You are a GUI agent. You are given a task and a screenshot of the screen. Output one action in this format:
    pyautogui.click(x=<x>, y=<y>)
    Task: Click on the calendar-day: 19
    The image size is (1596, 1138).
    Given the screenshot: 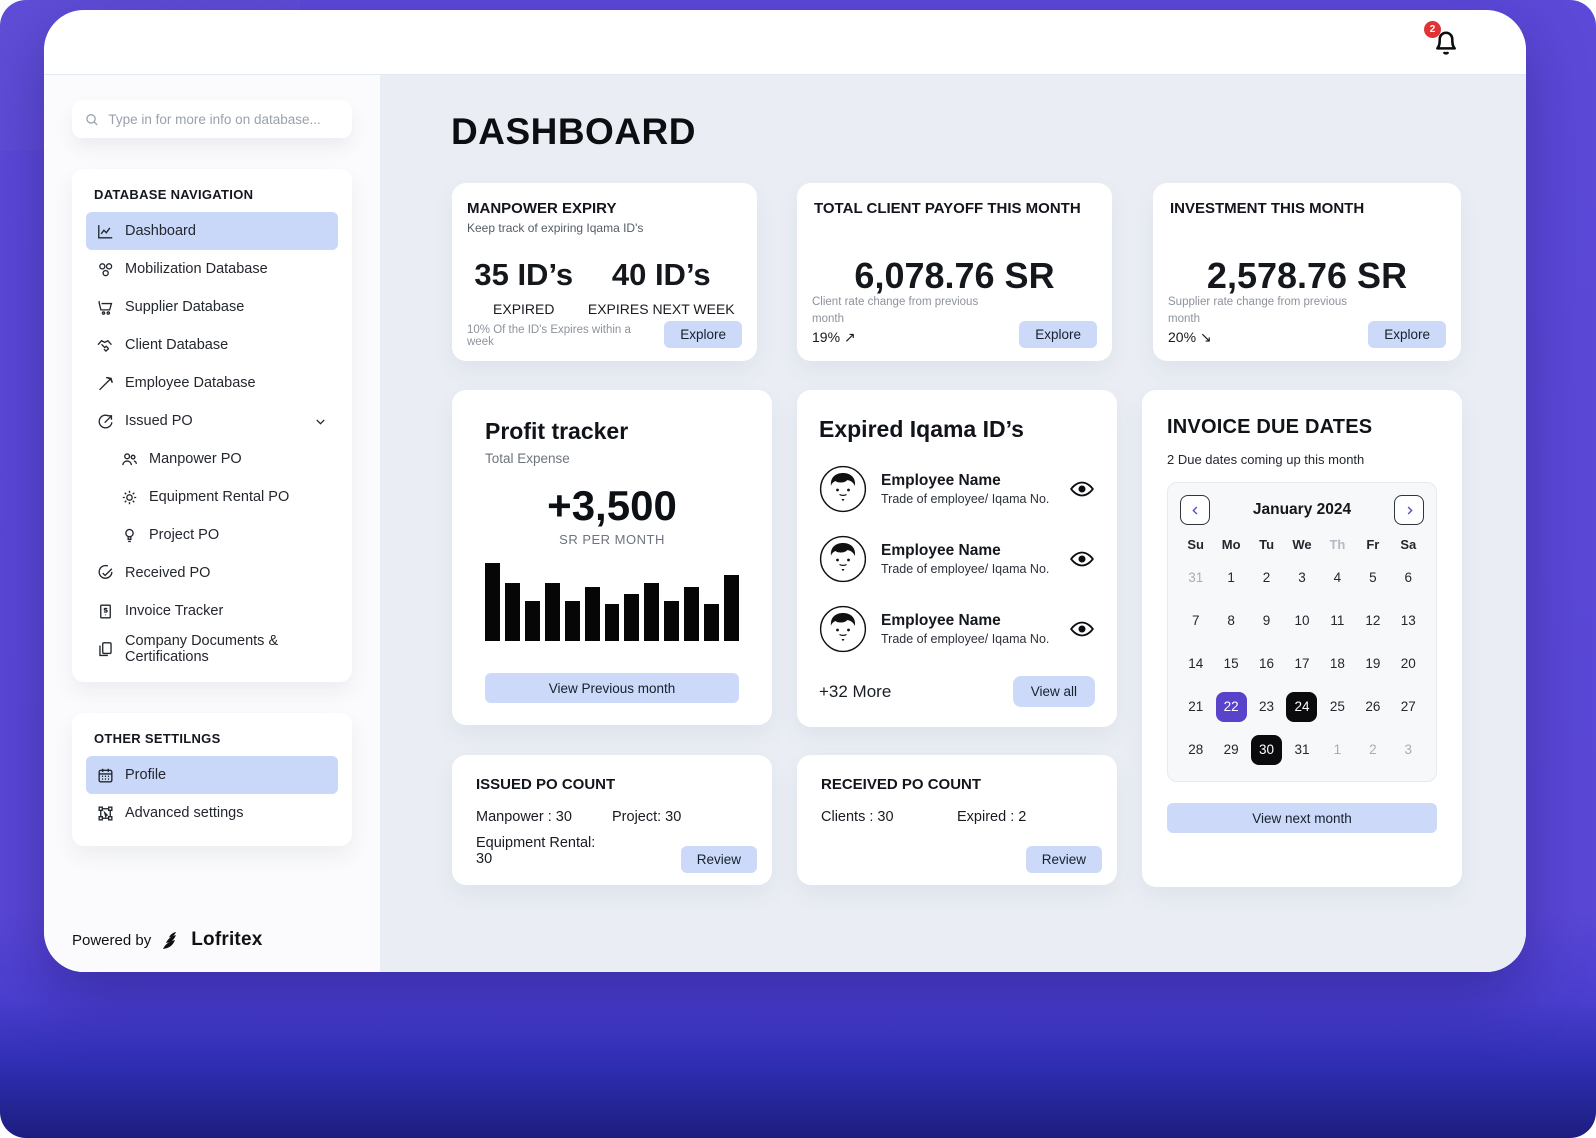 What is the action you would take?
    pyautogui.click(x=1373, y=663)
    